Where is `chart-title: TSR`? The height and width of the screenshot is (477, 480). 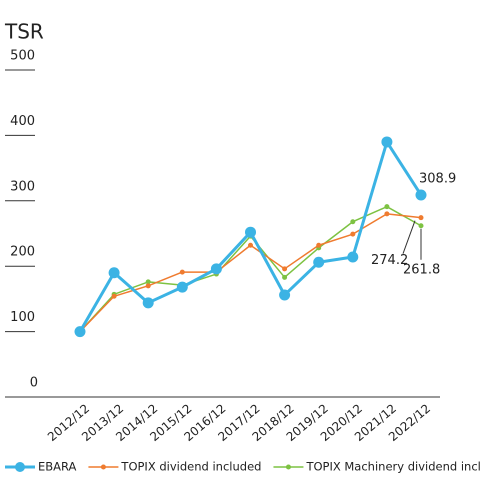 chart-title: TSR is located at coordinates (24, 32).